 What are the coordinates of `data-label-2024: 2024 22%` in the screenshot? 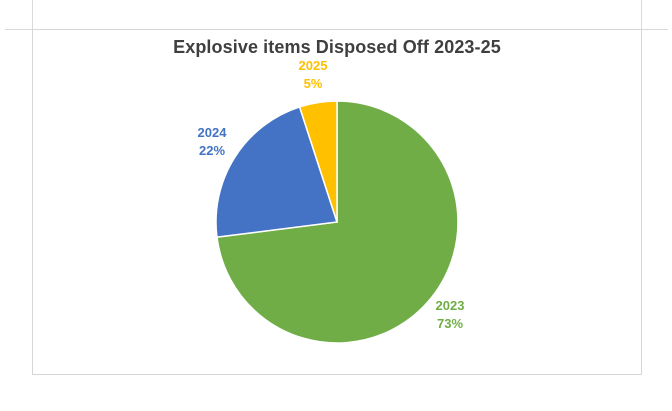 It's located at (212, 142).